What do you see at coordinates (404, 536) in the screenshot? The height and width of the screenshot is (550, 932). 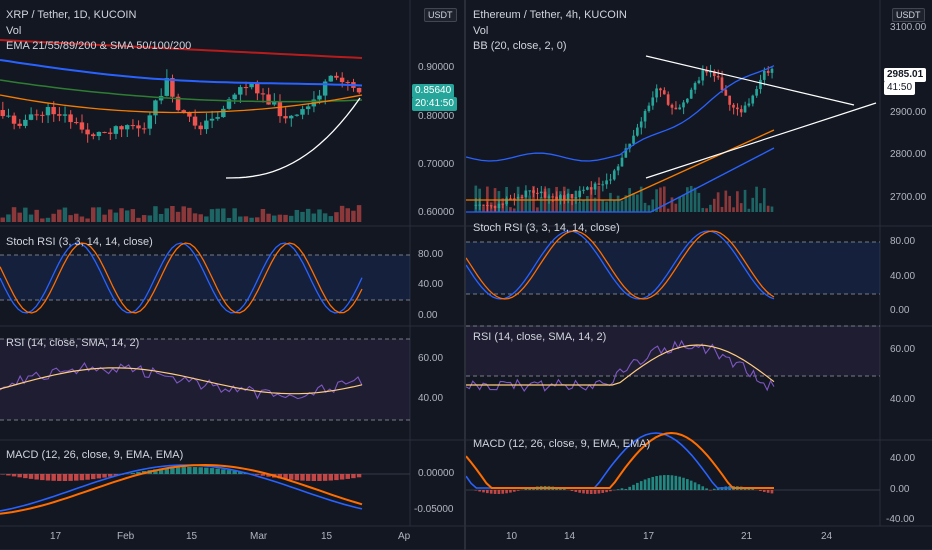 I see `xrp-date-tick: Ap` at bounding box center [404, 536].